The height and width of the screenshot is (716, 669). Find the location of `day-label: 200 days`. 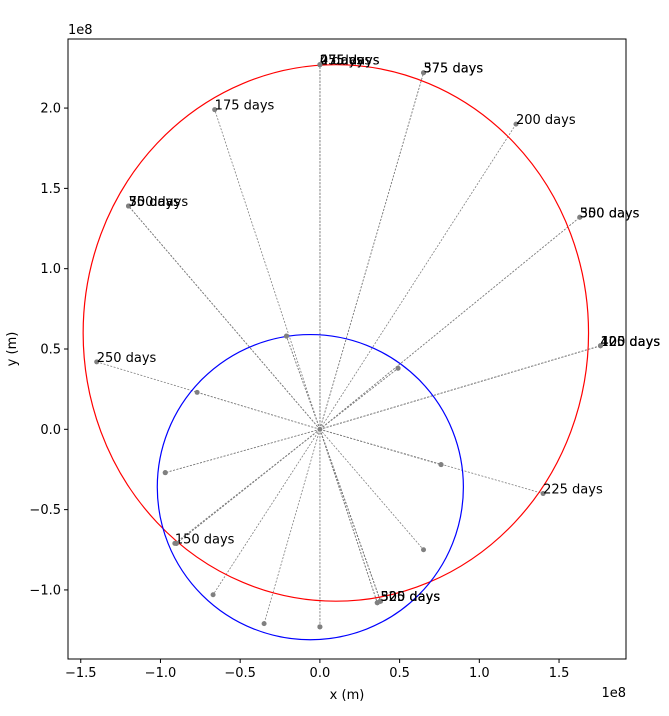

day-label: 200 days is located at coordinates (546, 120).